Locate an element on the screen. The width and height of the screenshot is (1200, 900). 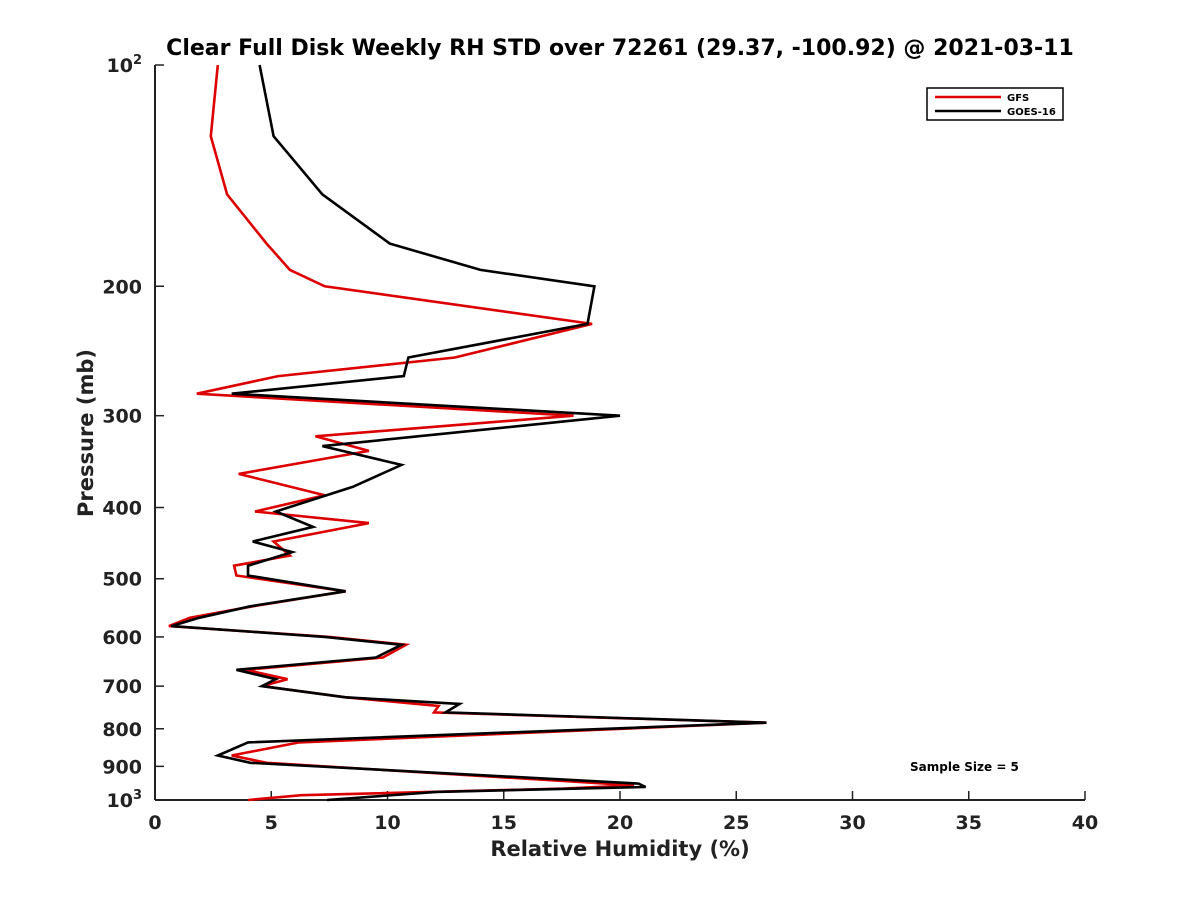
y-tick-base: 300 is located at coordinates (122, 417).